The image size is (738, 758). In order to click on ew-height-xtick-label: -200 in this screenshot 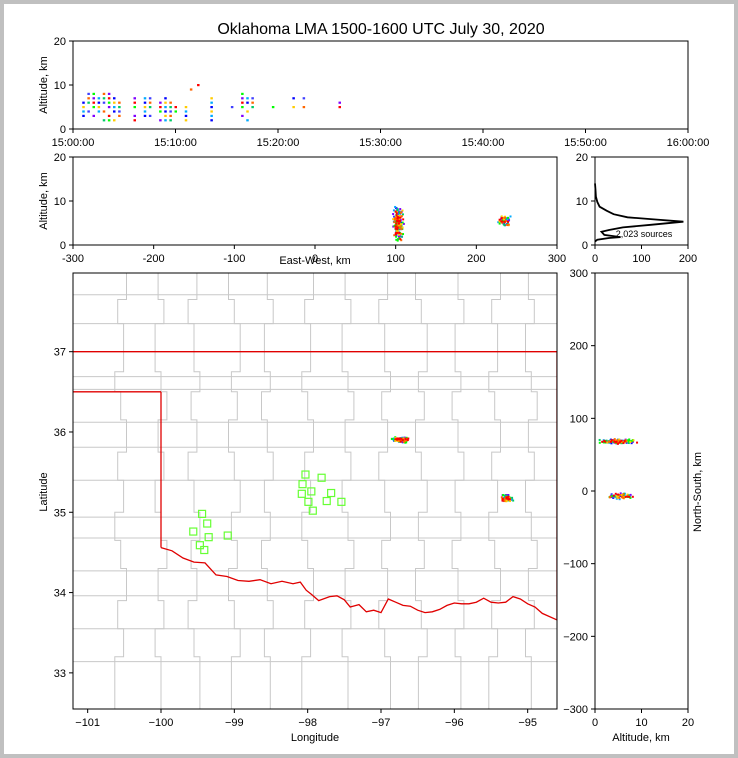, I will do `click(154, 259)`.